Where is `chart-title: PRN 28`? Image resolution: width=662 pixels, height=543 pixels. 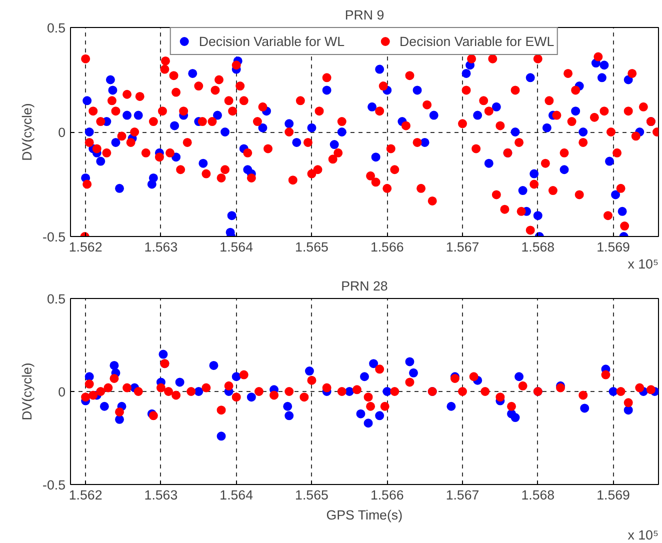
chart-title: PRN 28 is located at coordinates (364, 286).